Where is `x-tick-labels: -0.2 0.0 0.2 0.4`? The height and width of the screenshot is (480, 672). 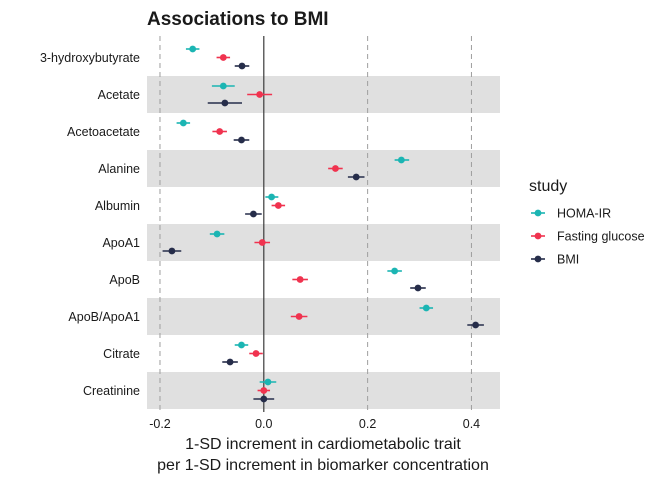 x-tick-labels: -0.2 0.0 0.2 0.4 is located at coordinates (314, 424).